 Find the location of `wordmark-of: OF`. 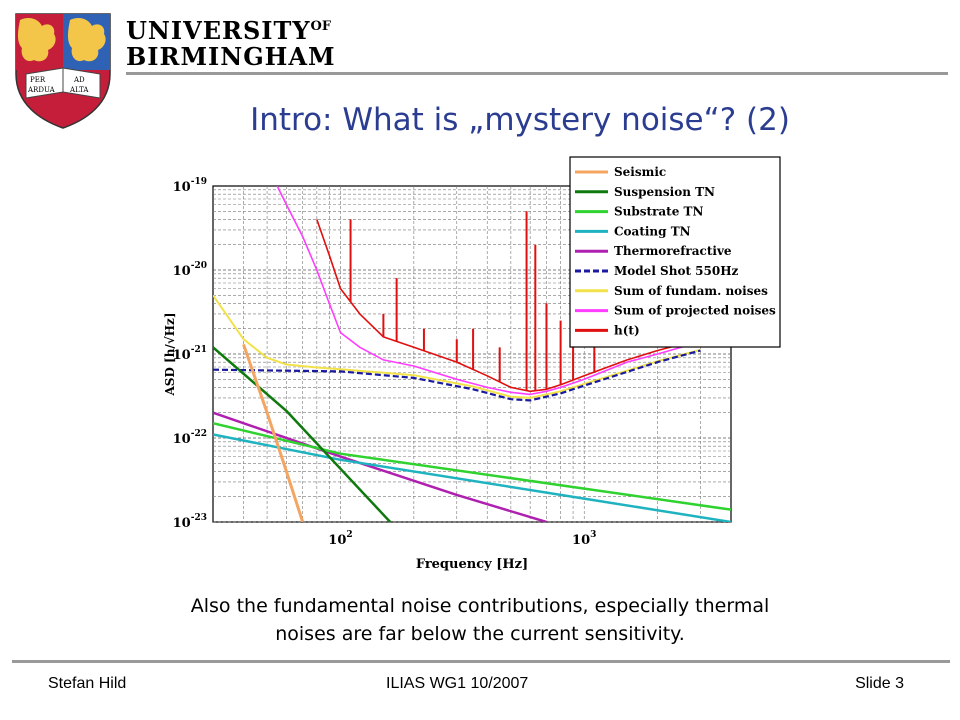

wordmark-of: OF is located at coordinates (321, 26).